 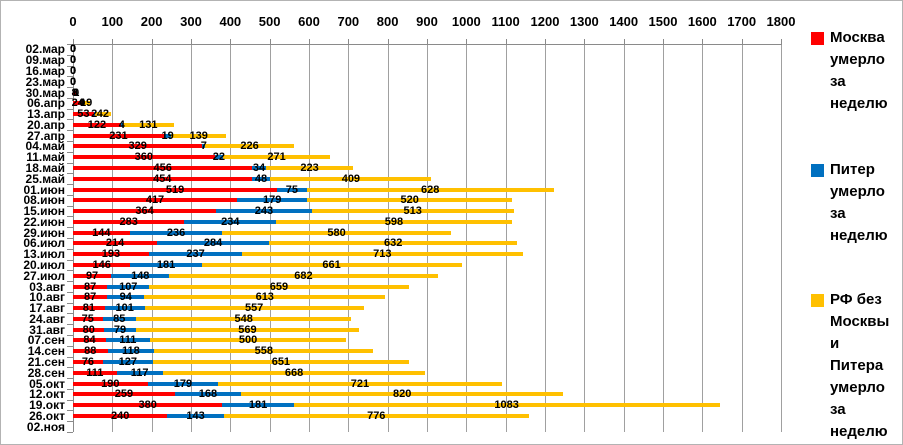 I want to click on data-label-rf: 820, so click(x=402, y=394).